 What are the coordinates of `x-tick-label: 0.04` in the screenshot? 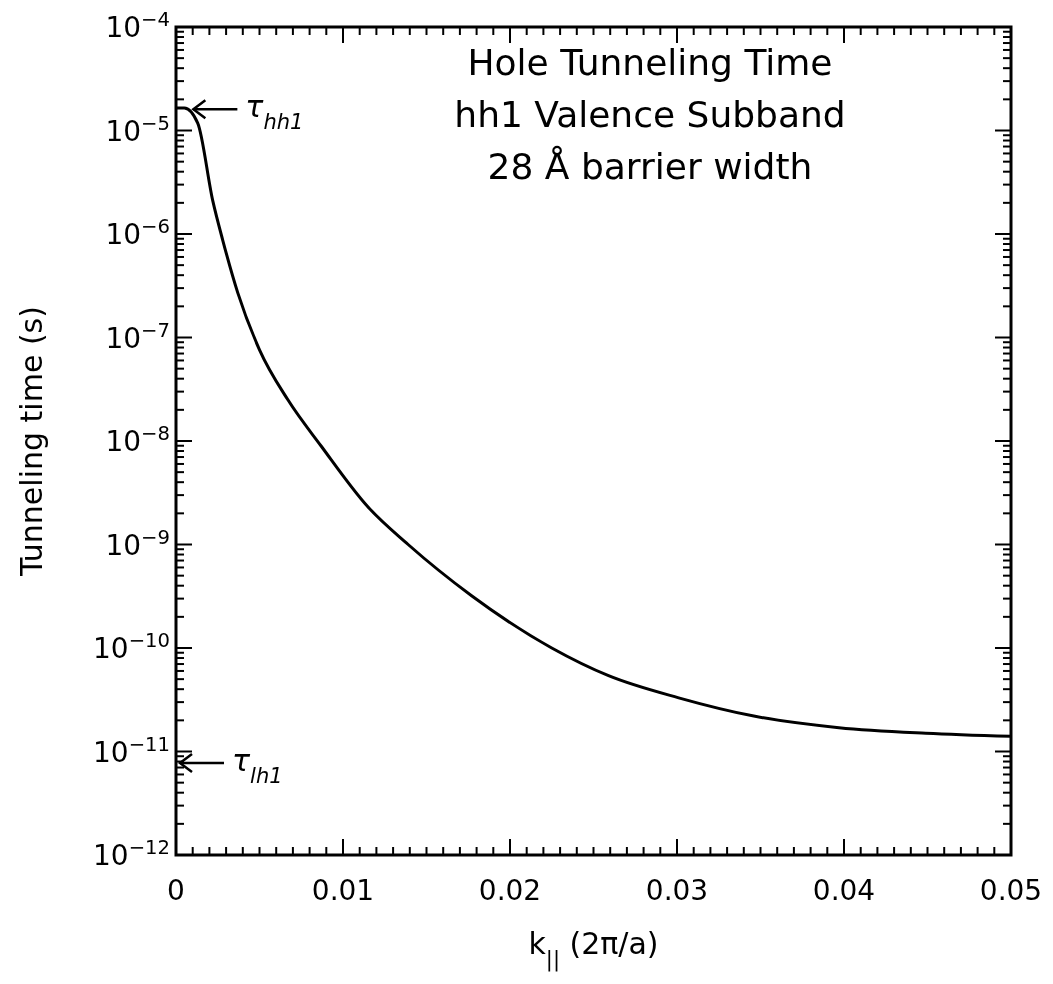 It's located at (844, 890).